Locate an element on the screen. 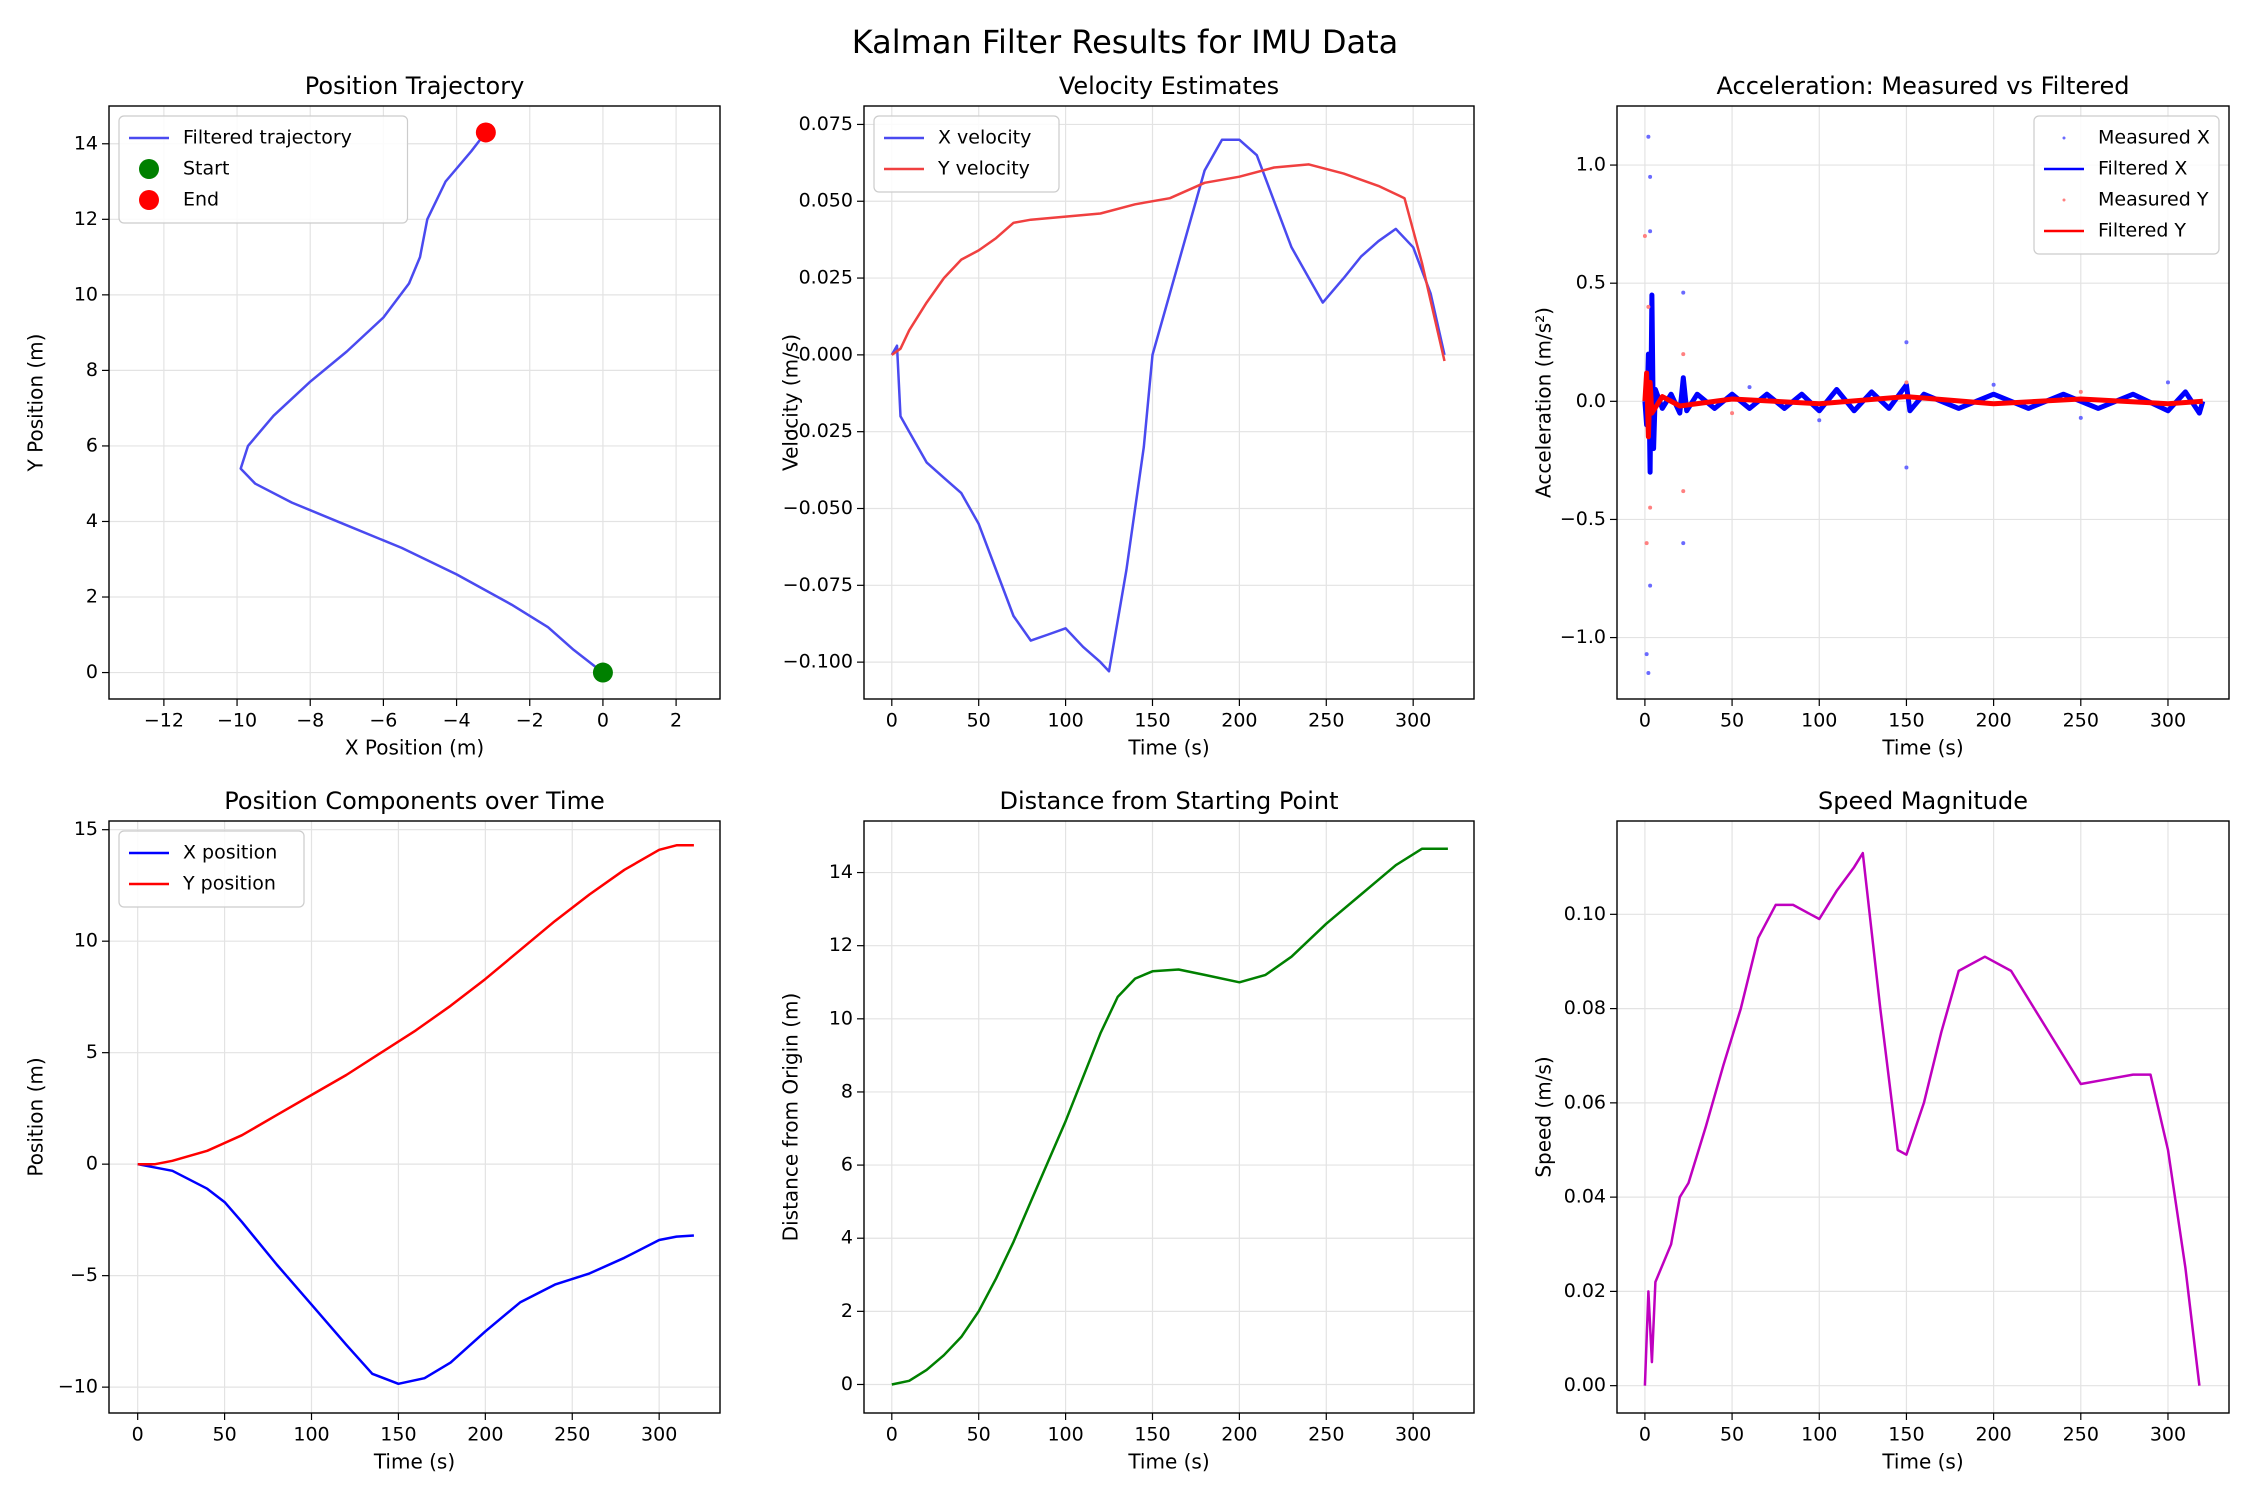 The height and width of the screenshot is (1500, 2250). axes-title: Speed Magnitude is located at coordinates (1923, 801).